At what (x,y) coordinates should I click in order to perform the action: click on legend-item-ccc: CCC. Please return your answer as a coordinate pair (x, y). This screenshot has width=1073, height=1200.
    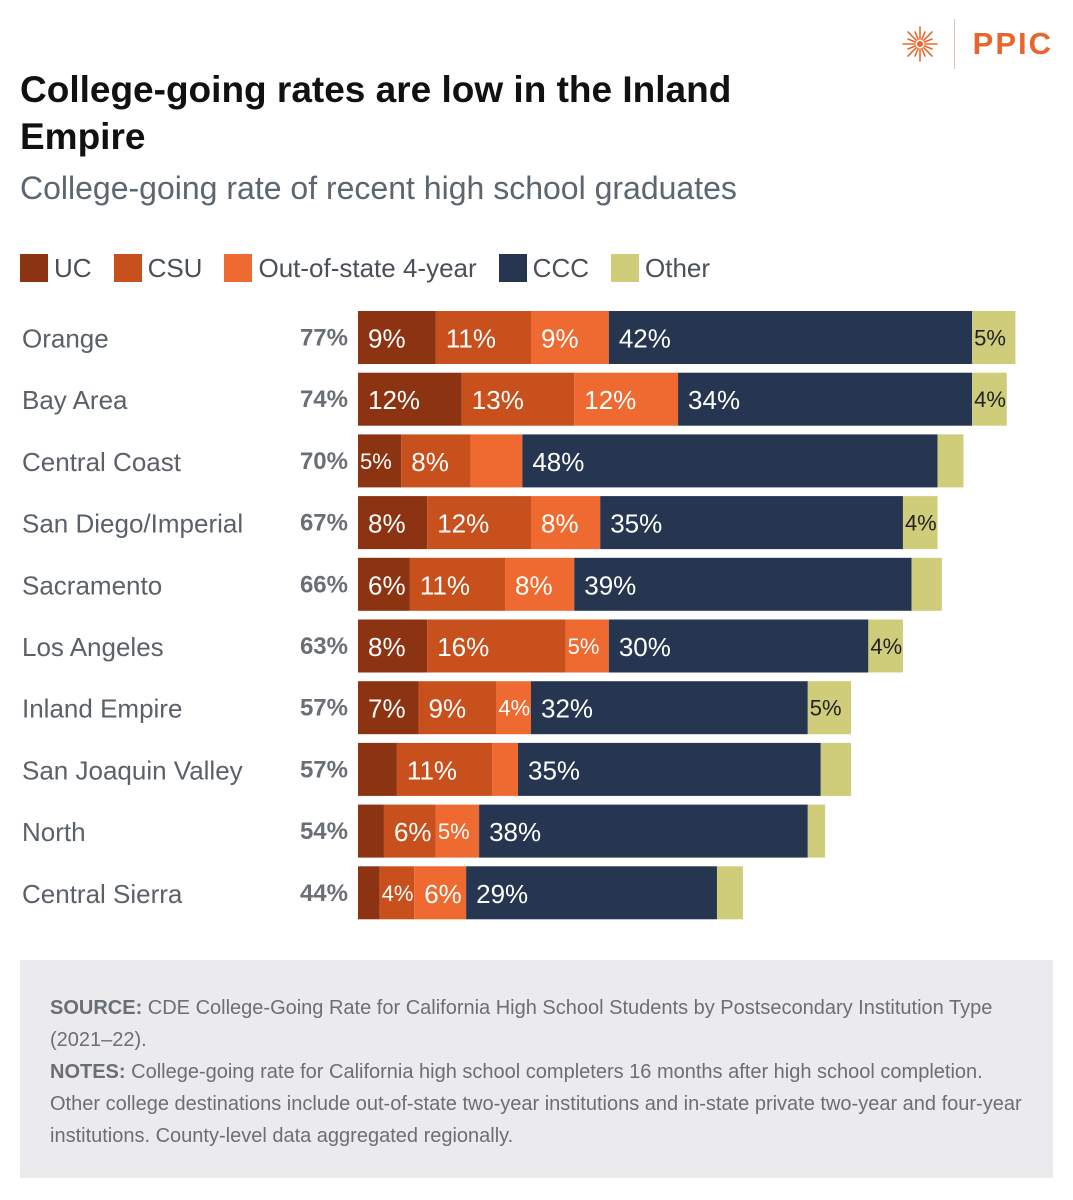
    Looking at the image, I should click on (544, 268).